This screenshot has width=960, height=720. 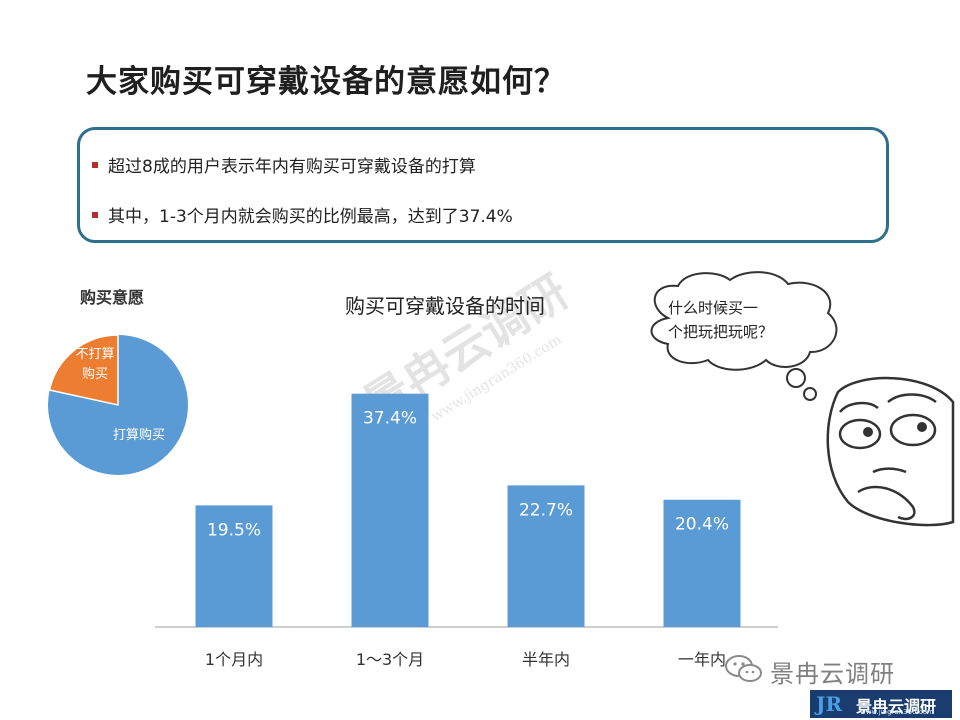 I want to click on wechat-icon, so click(x=743, y=668).